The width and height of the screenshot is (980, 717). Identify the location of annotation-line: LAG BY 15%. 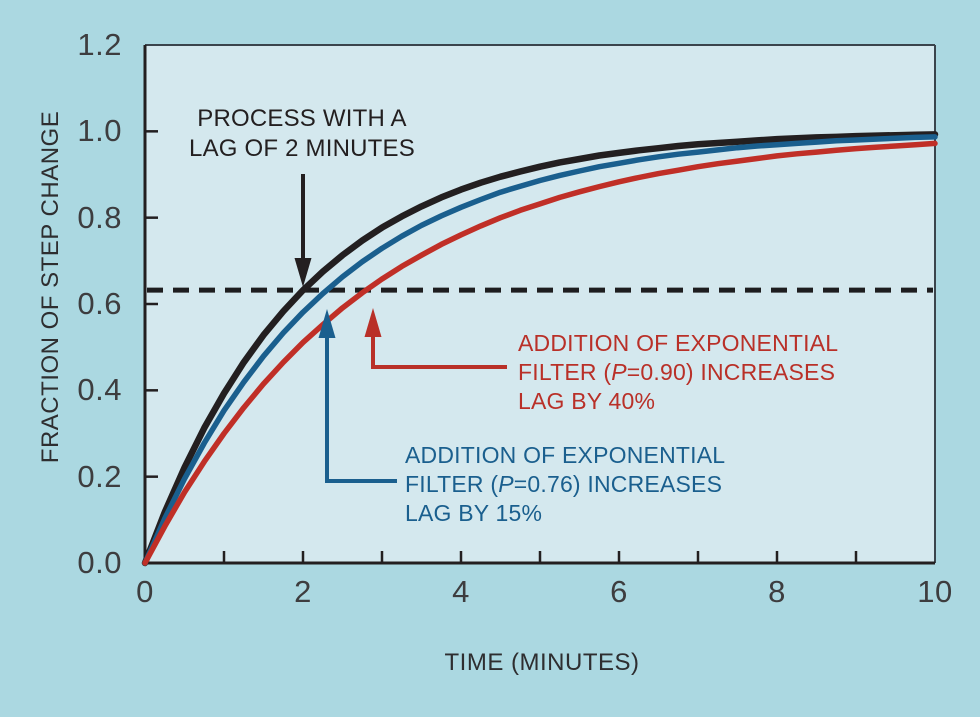
(474, 513).